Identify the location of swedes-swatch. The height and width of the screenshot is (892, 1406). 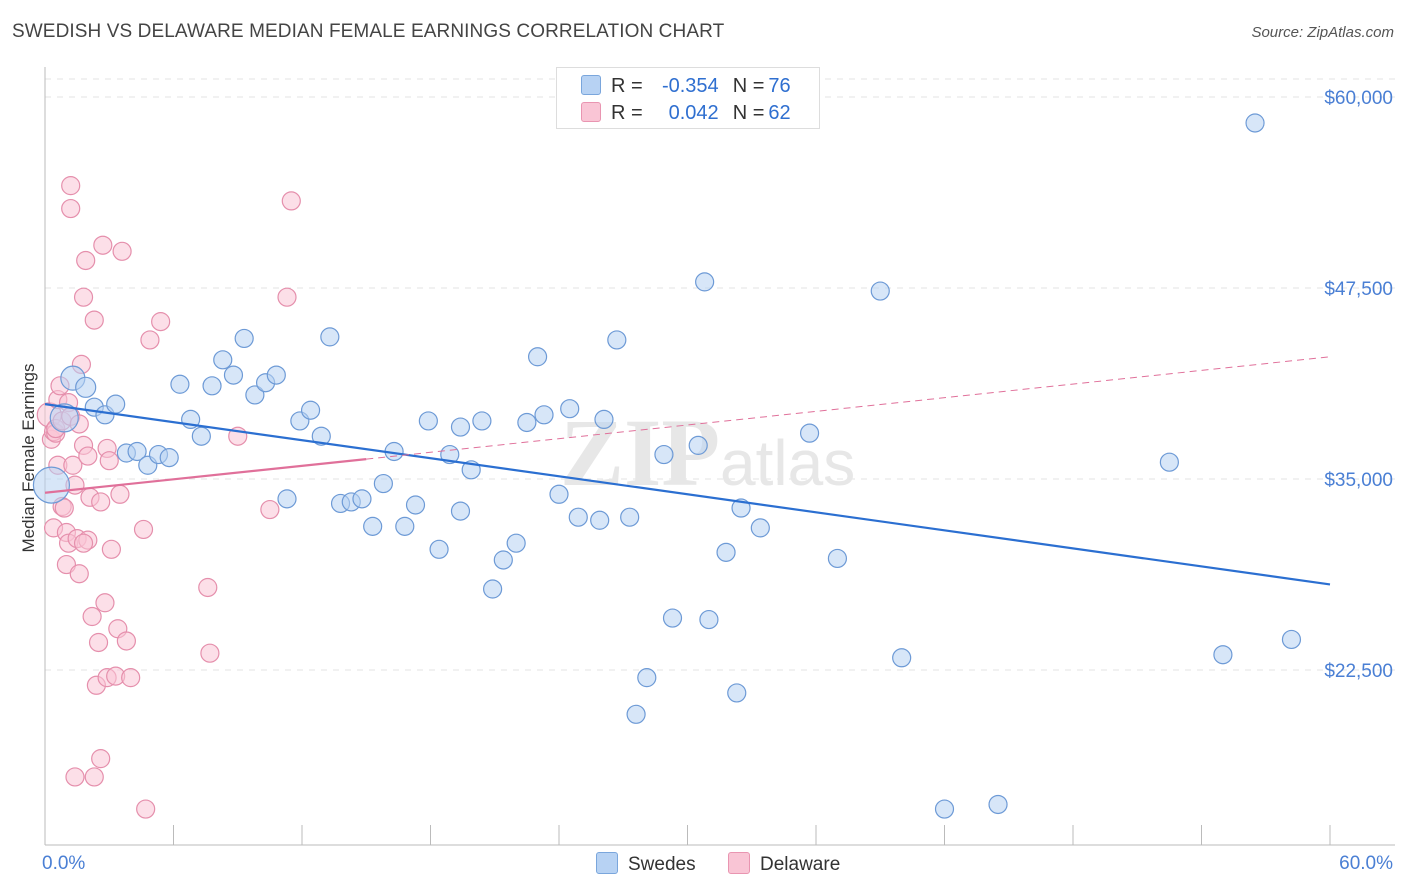
(591, 85).